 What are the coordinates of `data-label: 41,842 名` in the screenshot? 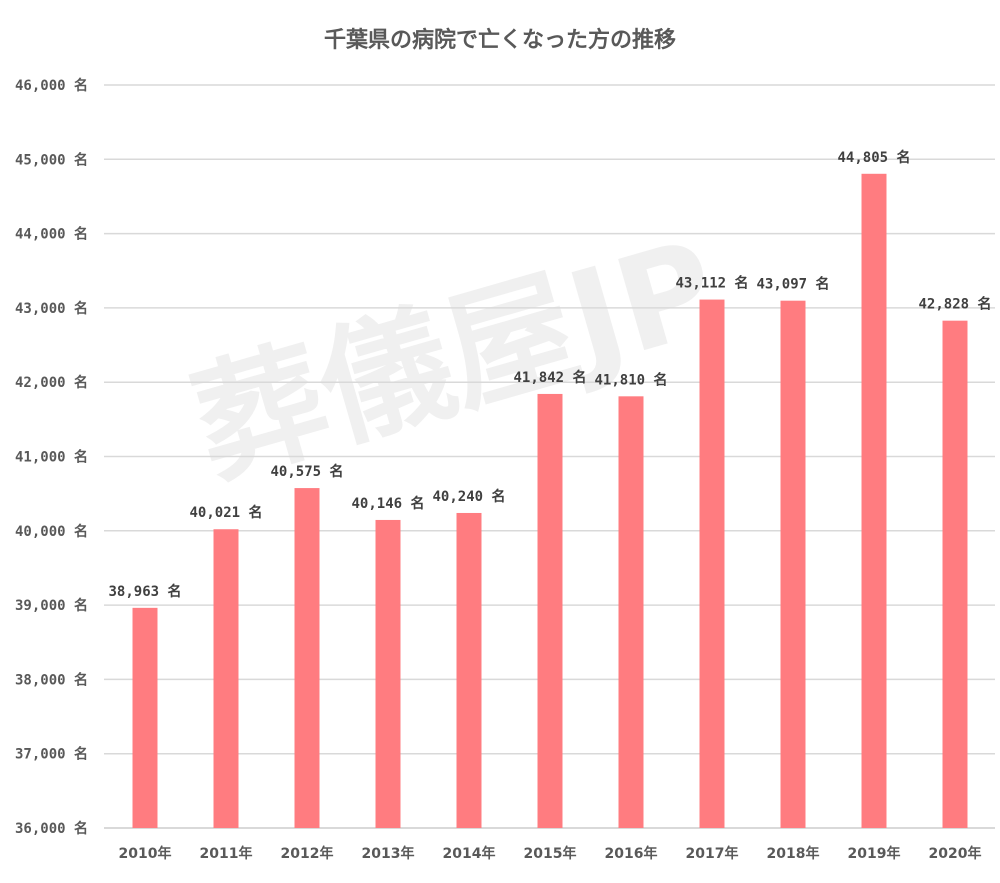 It's located at (549, 377).